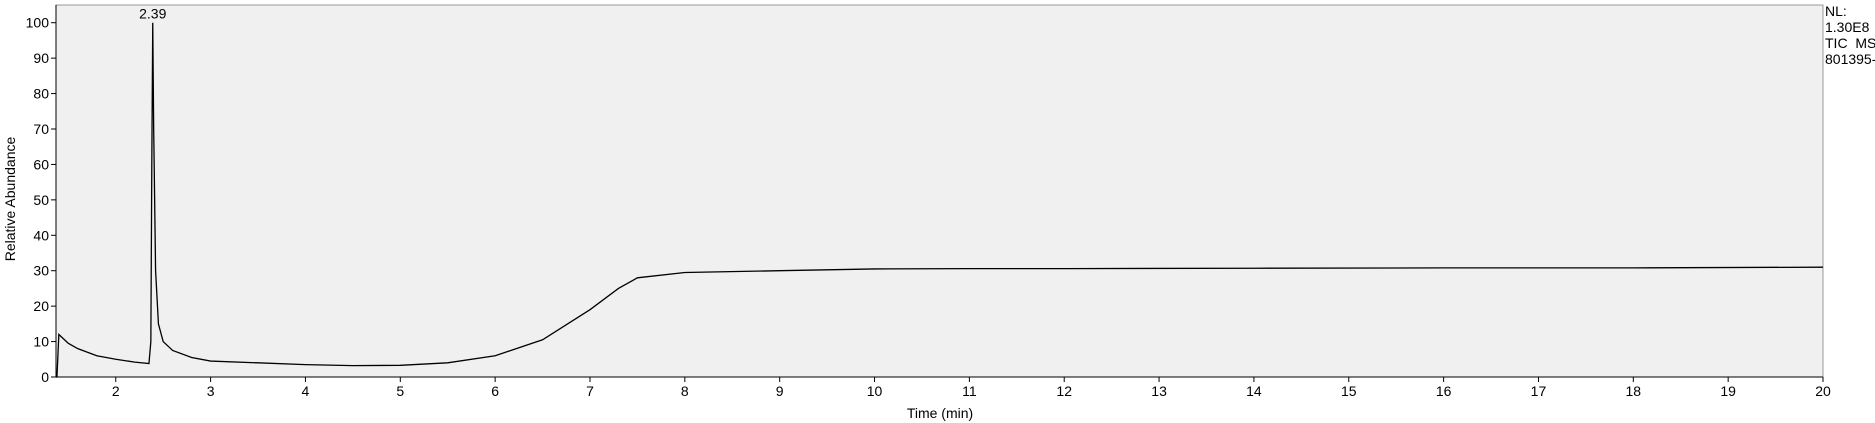  What do you see at coordinates (400, 391) in the screenshot?
I see `x-tick-label: 5` at bounding box center [400, 391].